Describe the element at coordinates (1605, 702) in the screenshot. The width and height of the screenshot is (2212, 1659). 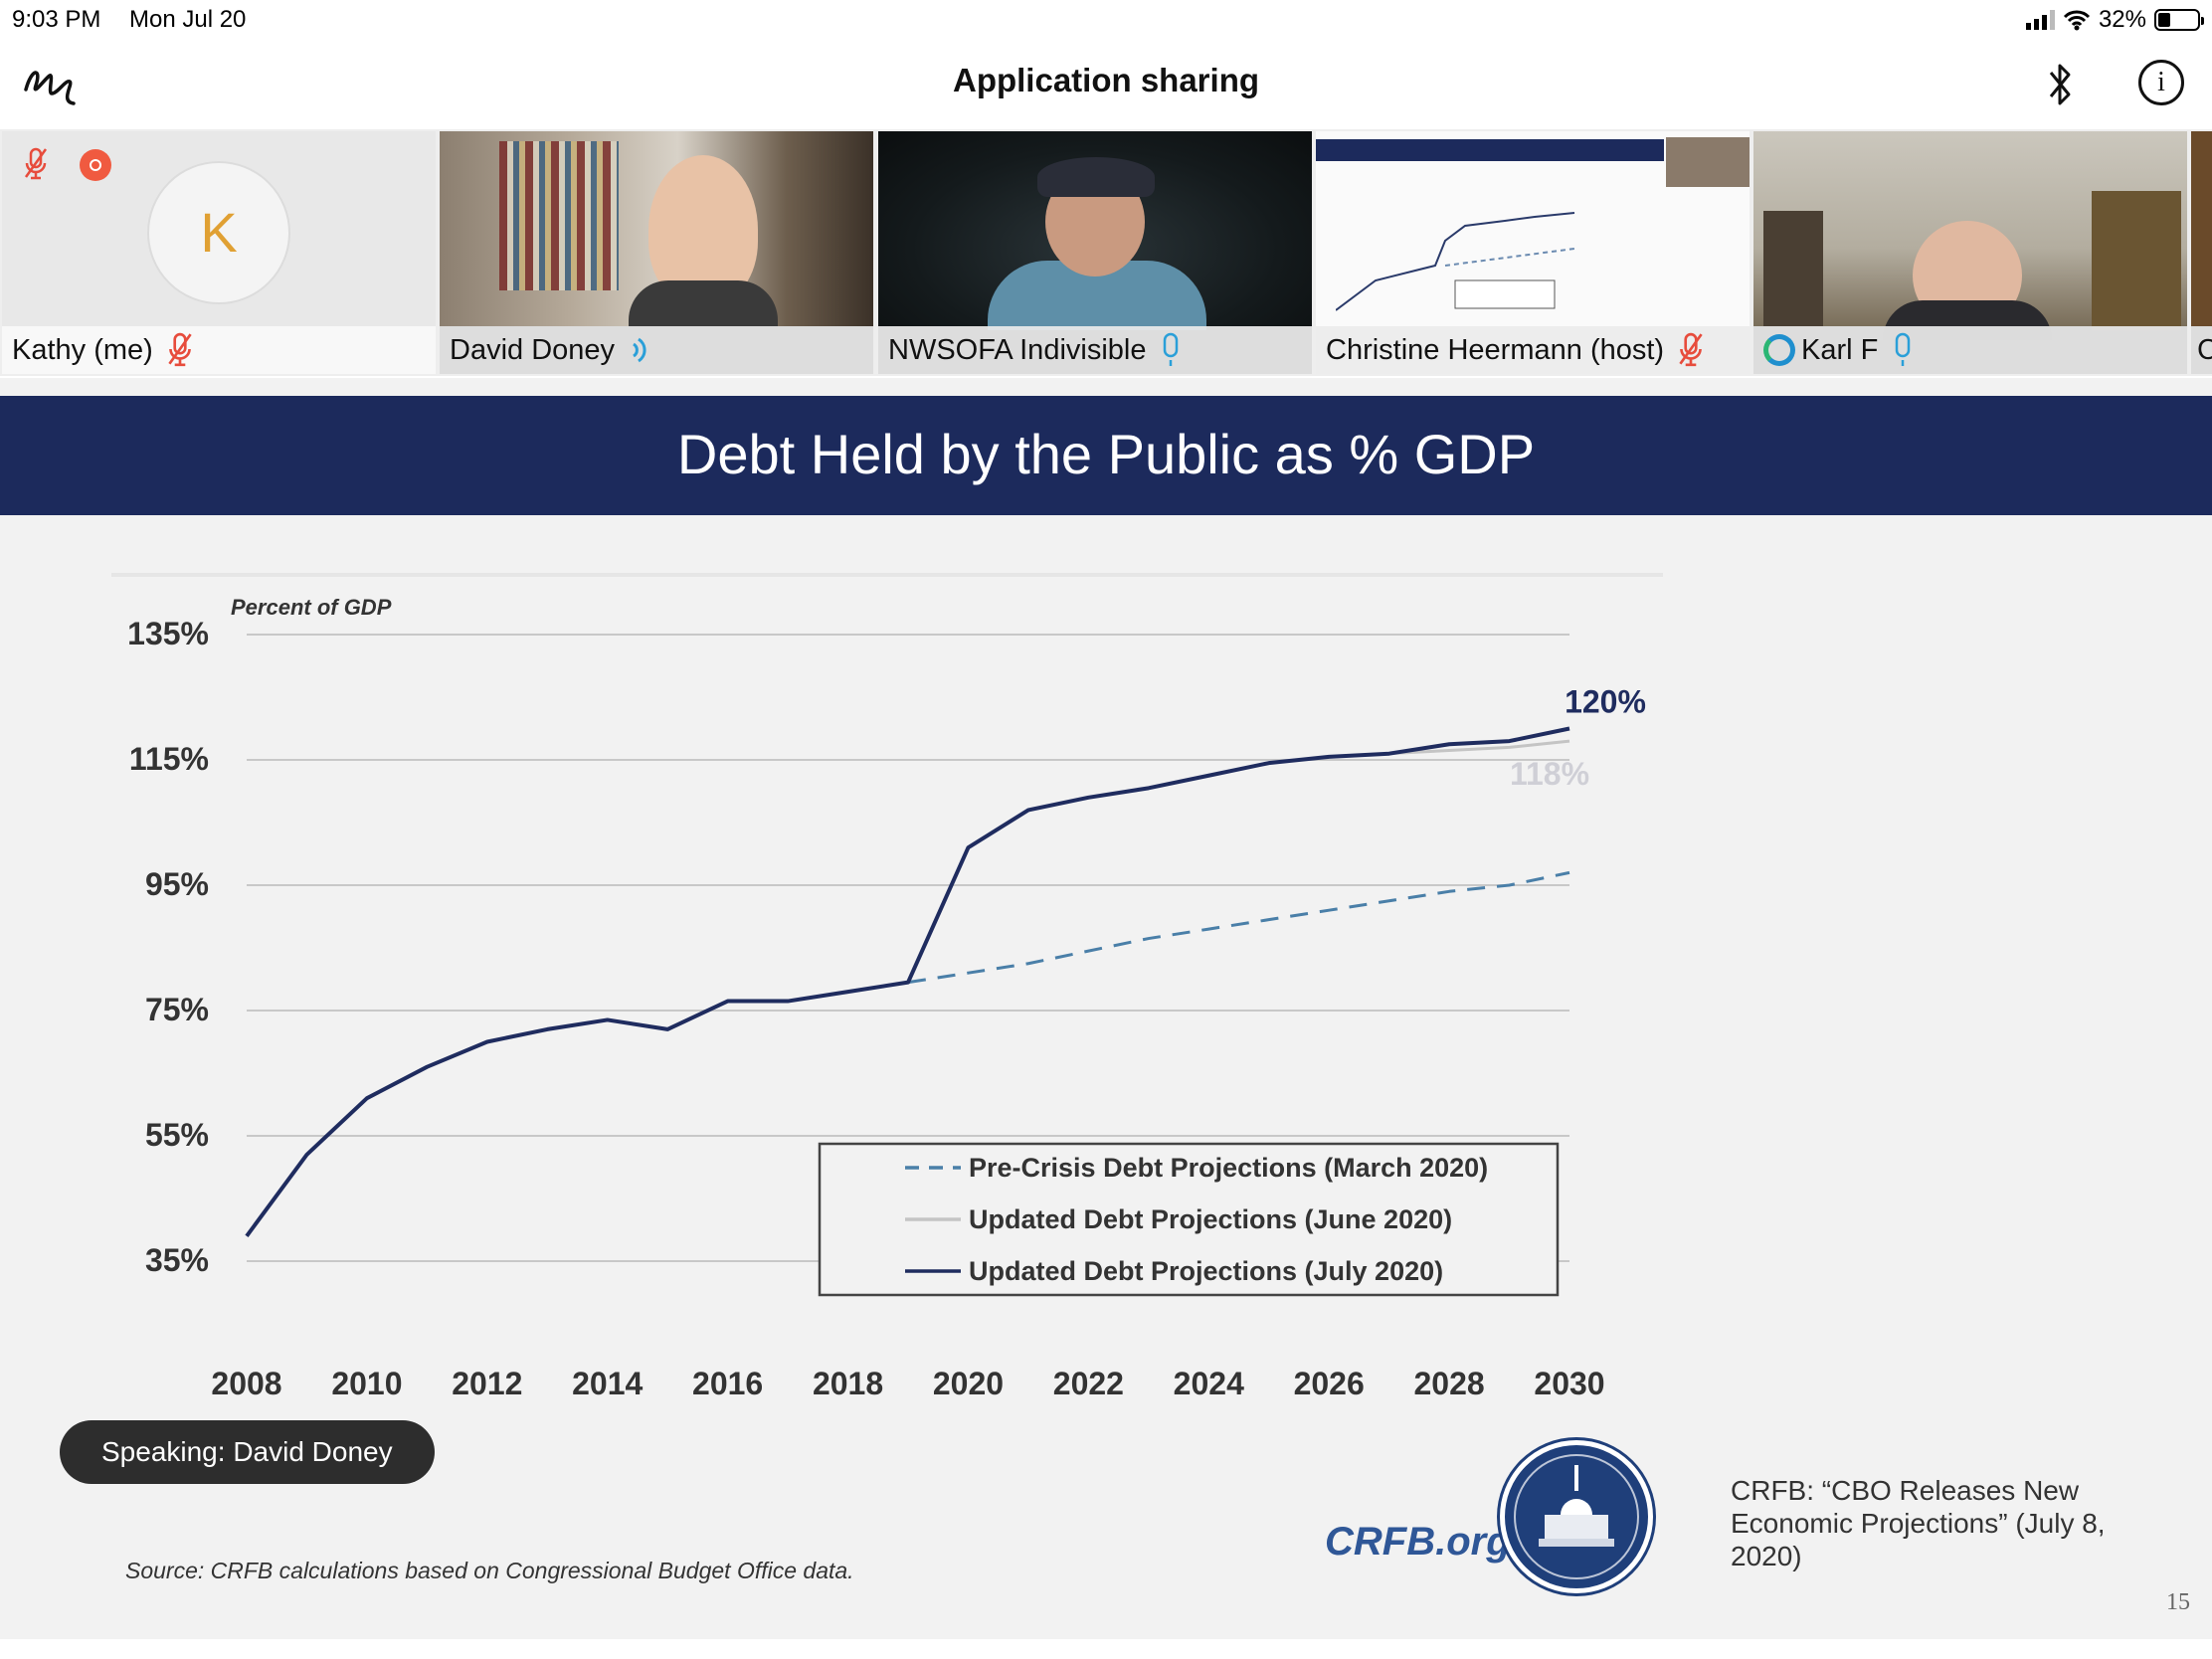
I see `data-label: 120%` at that location.